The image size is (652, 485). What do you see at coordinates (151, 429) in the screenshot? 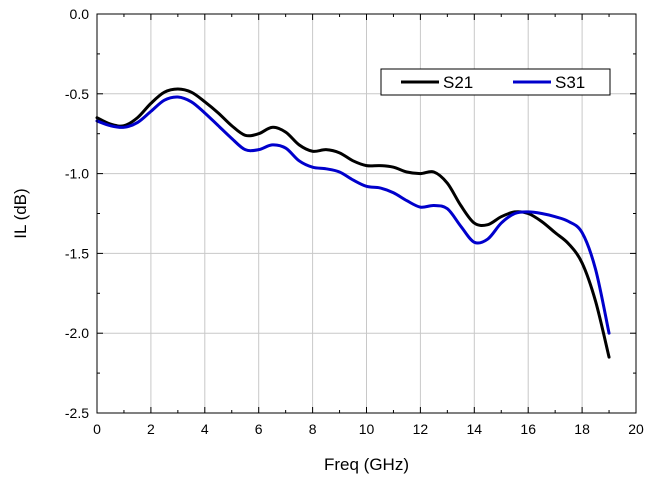
I see `x-tick-label: 2` at bounding box center [151, 429].